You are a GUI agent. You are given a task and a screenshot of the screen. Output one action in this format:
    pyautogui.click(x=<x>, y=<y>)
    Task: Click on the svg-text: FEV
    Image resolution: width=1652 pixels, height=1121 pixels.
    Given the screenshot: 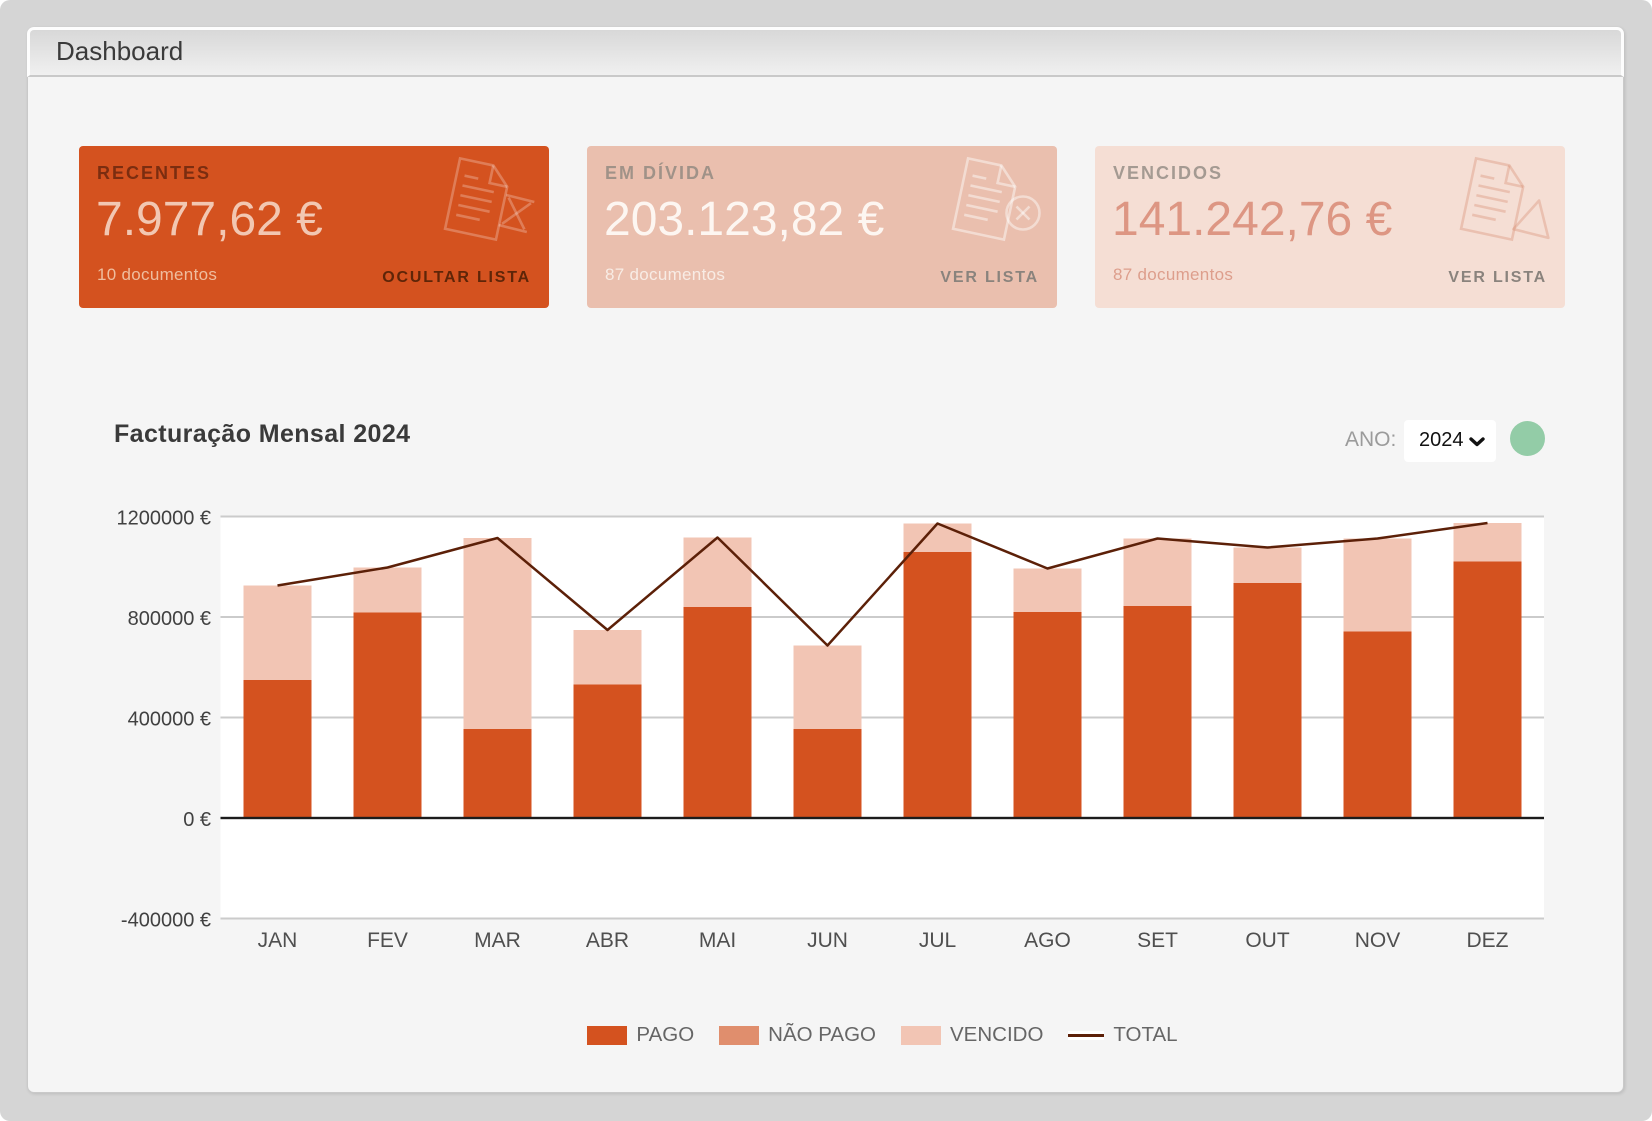 What is the action you would take?
    pyautogui.click(x=387, y=940)
    